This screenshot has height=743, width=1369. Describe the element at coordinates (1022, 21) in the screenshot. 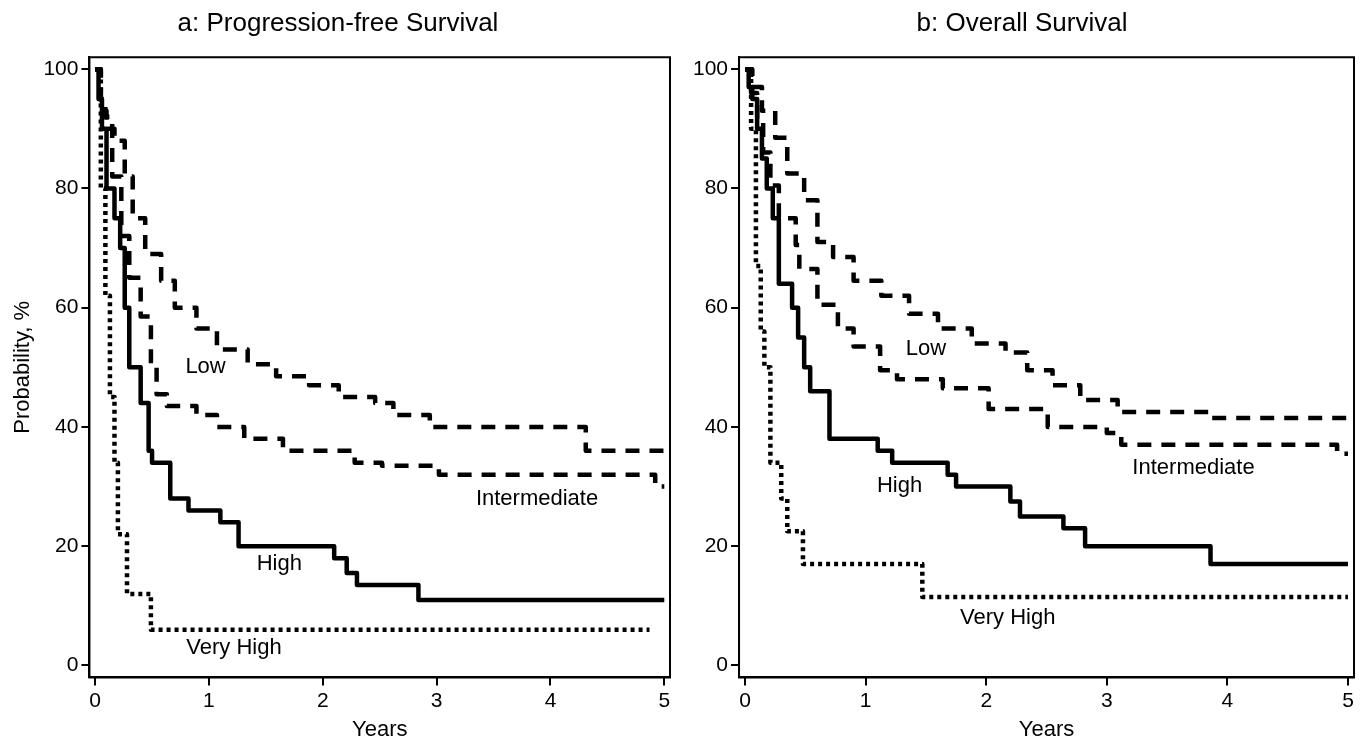

I see `chart-title: b: Overall Survival` at that location.